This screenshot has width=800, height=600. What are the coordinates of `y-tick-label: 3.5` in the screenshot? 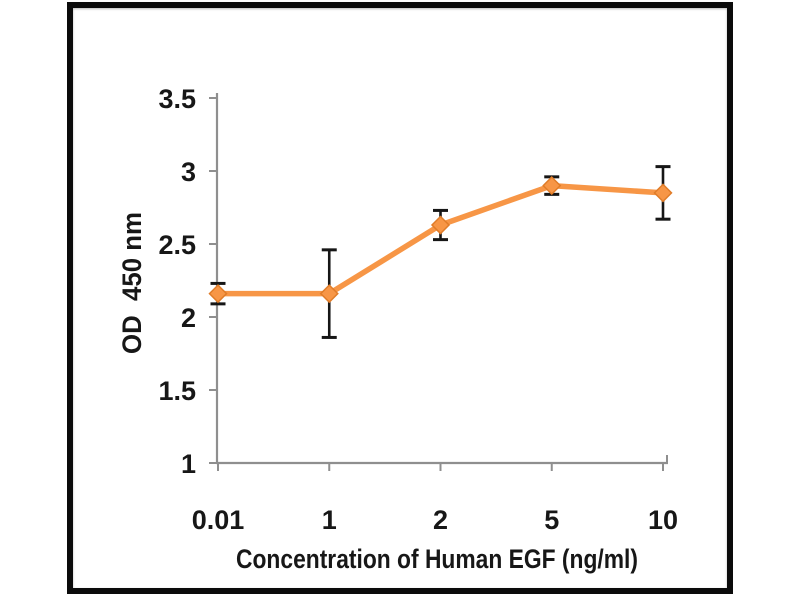 It's located at (177, 99).